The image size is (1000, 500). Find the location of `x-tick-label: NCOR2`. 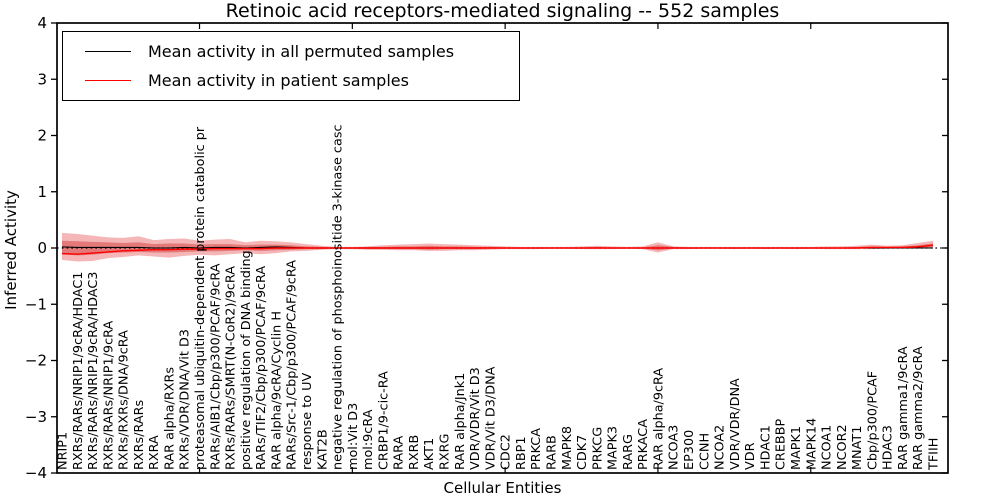

x-tick-label: NCOR2 is located at coordinates (842, 447).